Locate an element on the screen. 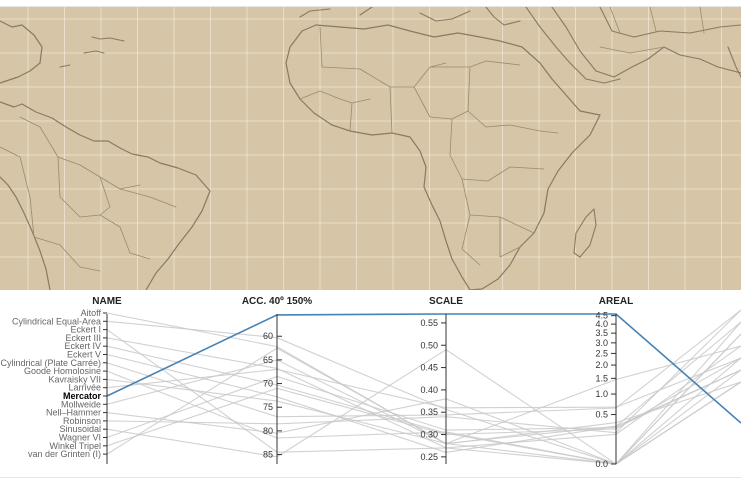  projection-name-label: Eckert I is located at coordinates (85, 330).